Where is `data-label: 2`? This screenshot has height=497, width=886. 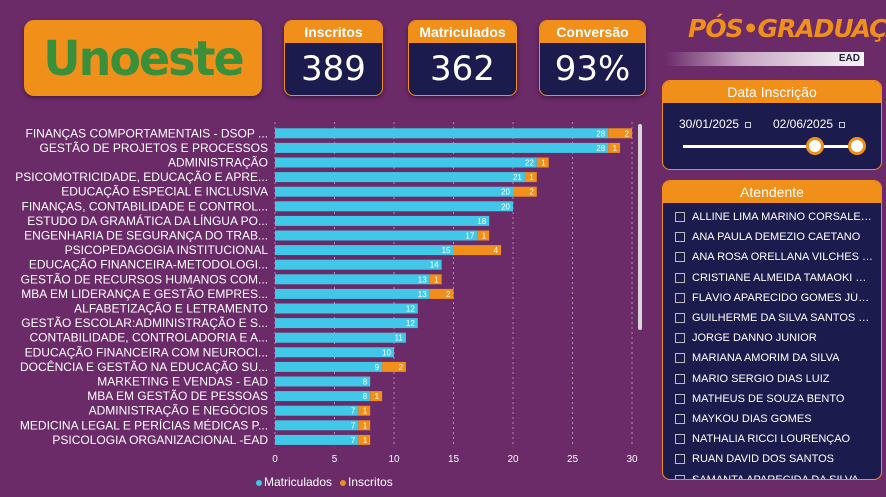 data-label: 2 is located at coordinates (627, 133).